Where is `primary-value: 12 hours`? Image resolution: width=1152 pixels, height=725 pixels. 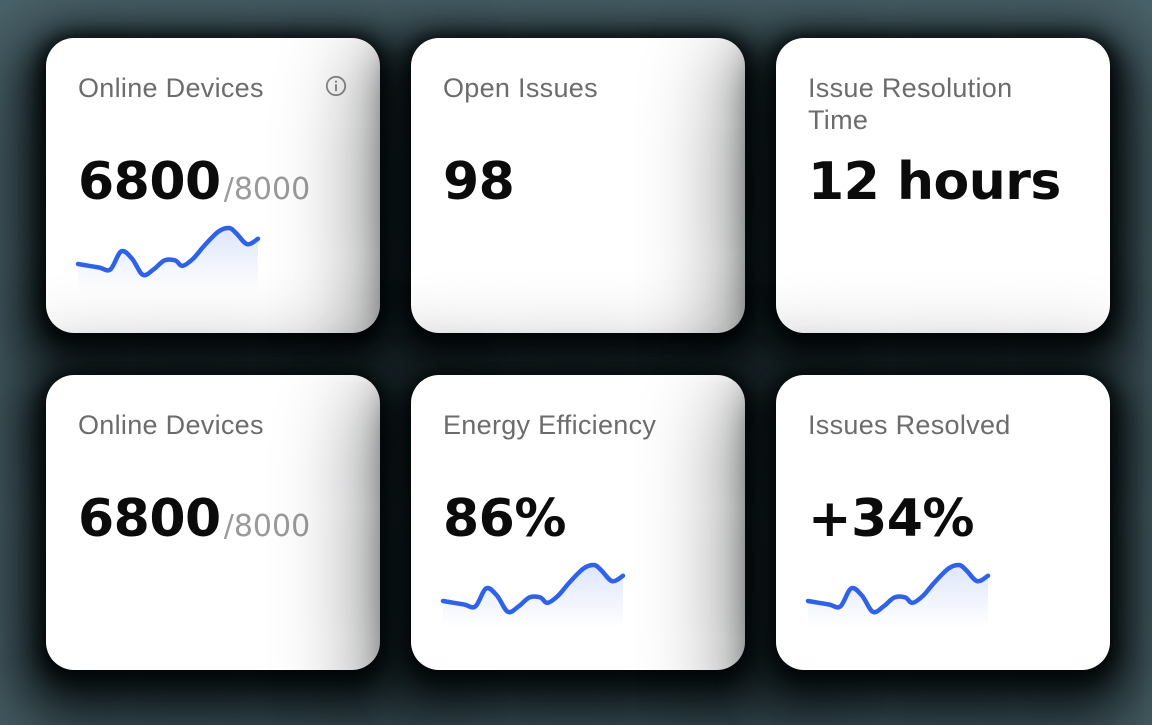
primary-value: 12 hours is located at coordinates (934, 182).